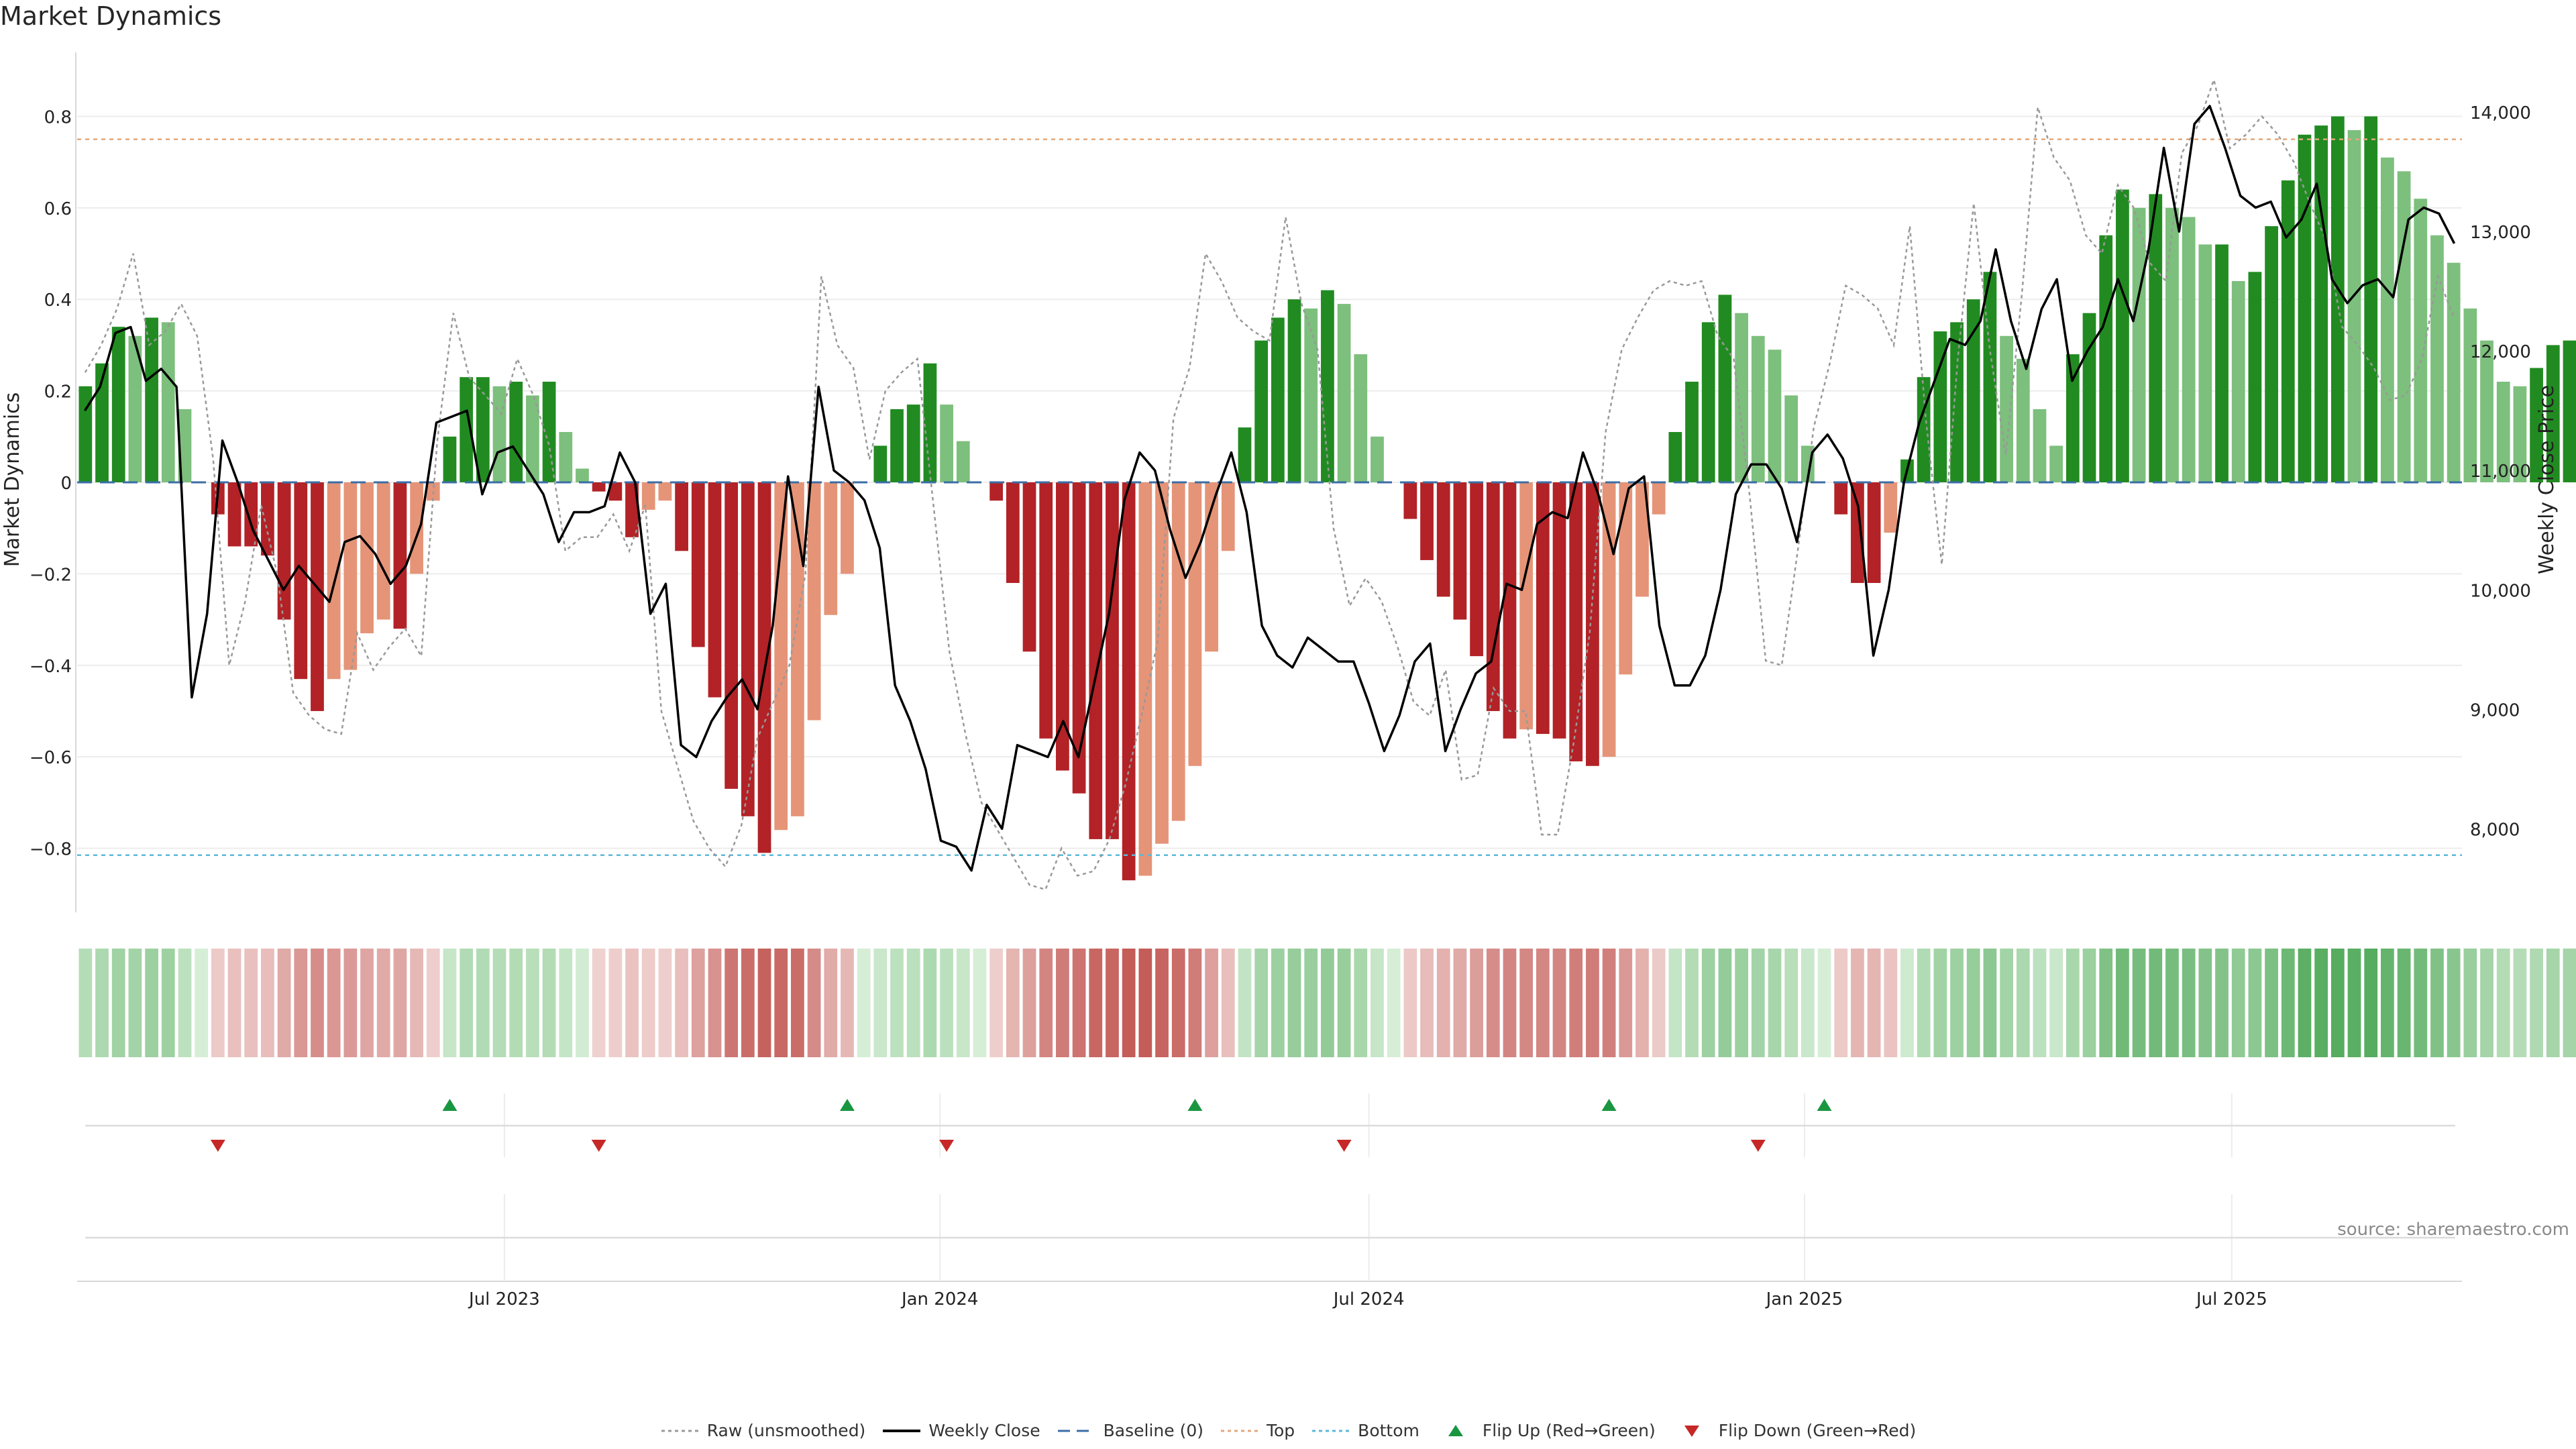 The width and height of the screenshot is (2576, 1449). What do you see at coordinates (984, 1430) in the screenshot?
I see `legend-label: Weekly Close` at bounding box center [984, 1430].